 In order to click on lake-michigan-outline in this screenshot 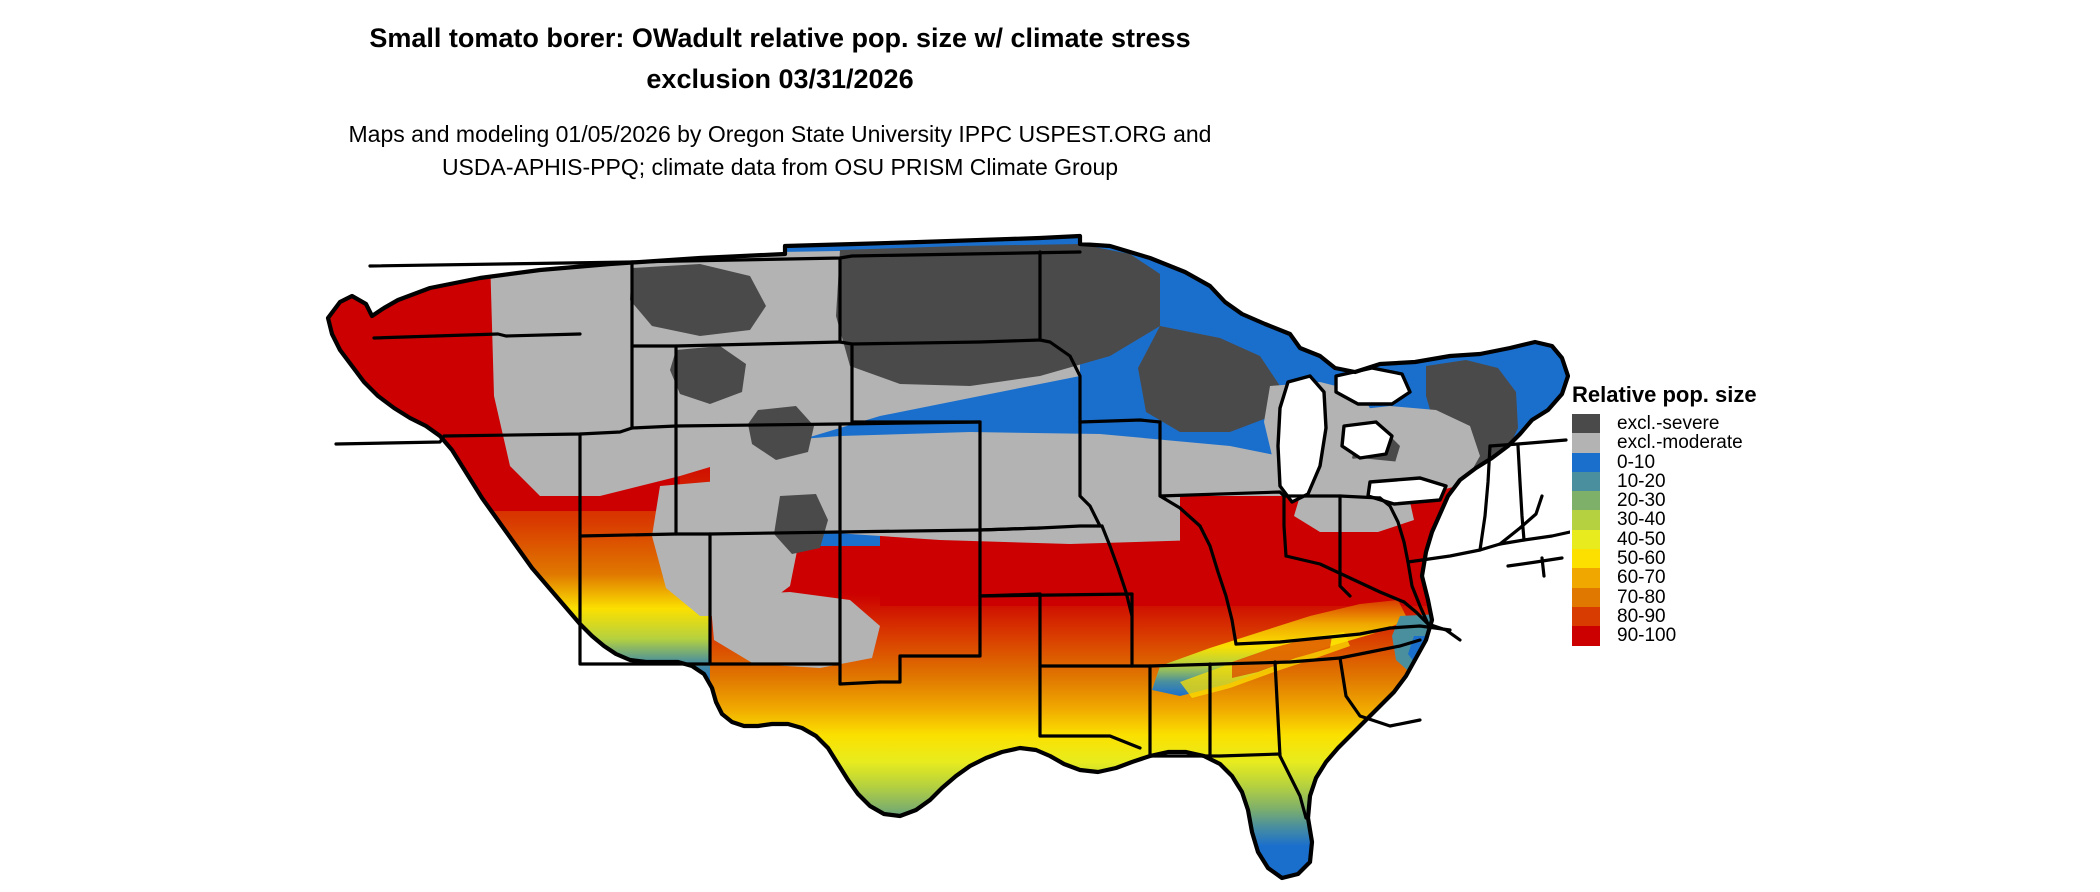, I will do `click(1302, 439)`.